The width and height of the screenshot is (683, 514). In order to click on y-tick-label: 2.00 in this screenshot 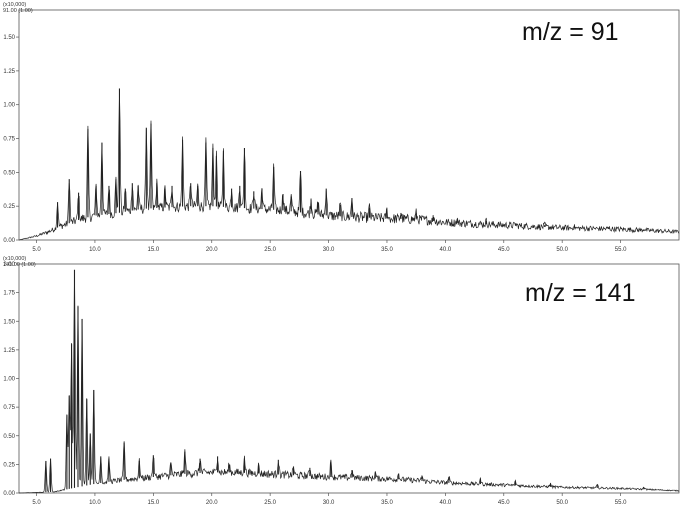, I will do `click(9, 265)`.